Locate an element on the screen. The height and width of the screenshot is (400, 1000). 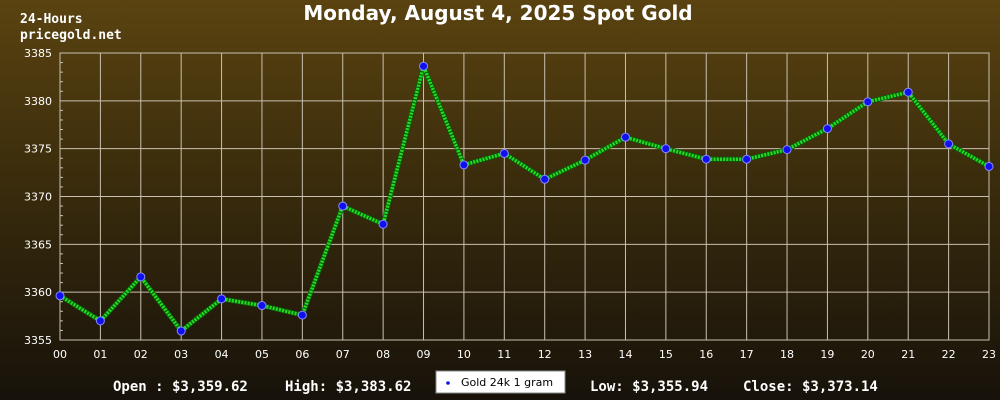
legend: Gold 24k 1 gram is located at coordinates (500, 382).